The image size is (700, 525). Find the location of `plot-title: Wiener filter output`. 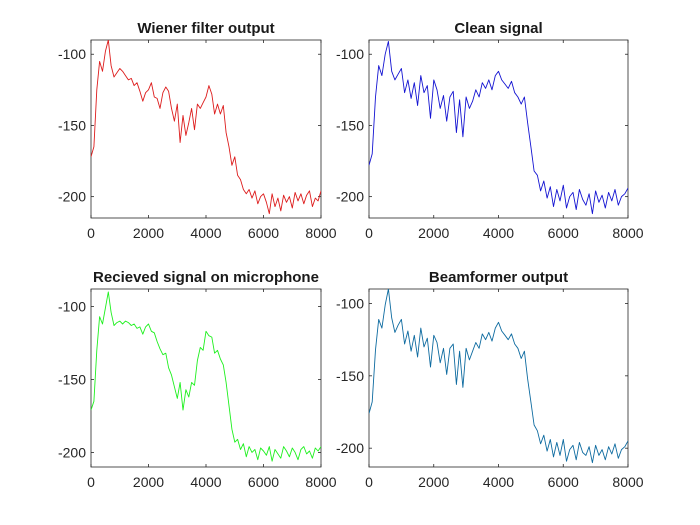

plot-title: Wiener filter output is located at coordinates (205, 28).